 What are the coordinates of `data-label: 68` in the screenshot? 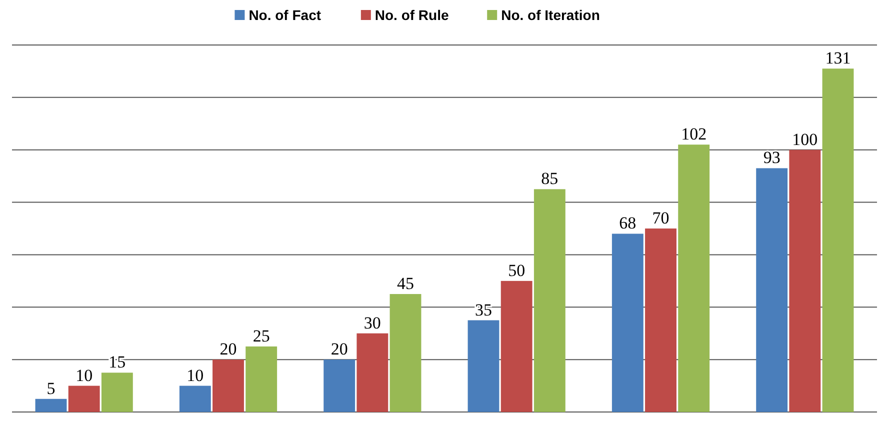 It's located at (627, 223).